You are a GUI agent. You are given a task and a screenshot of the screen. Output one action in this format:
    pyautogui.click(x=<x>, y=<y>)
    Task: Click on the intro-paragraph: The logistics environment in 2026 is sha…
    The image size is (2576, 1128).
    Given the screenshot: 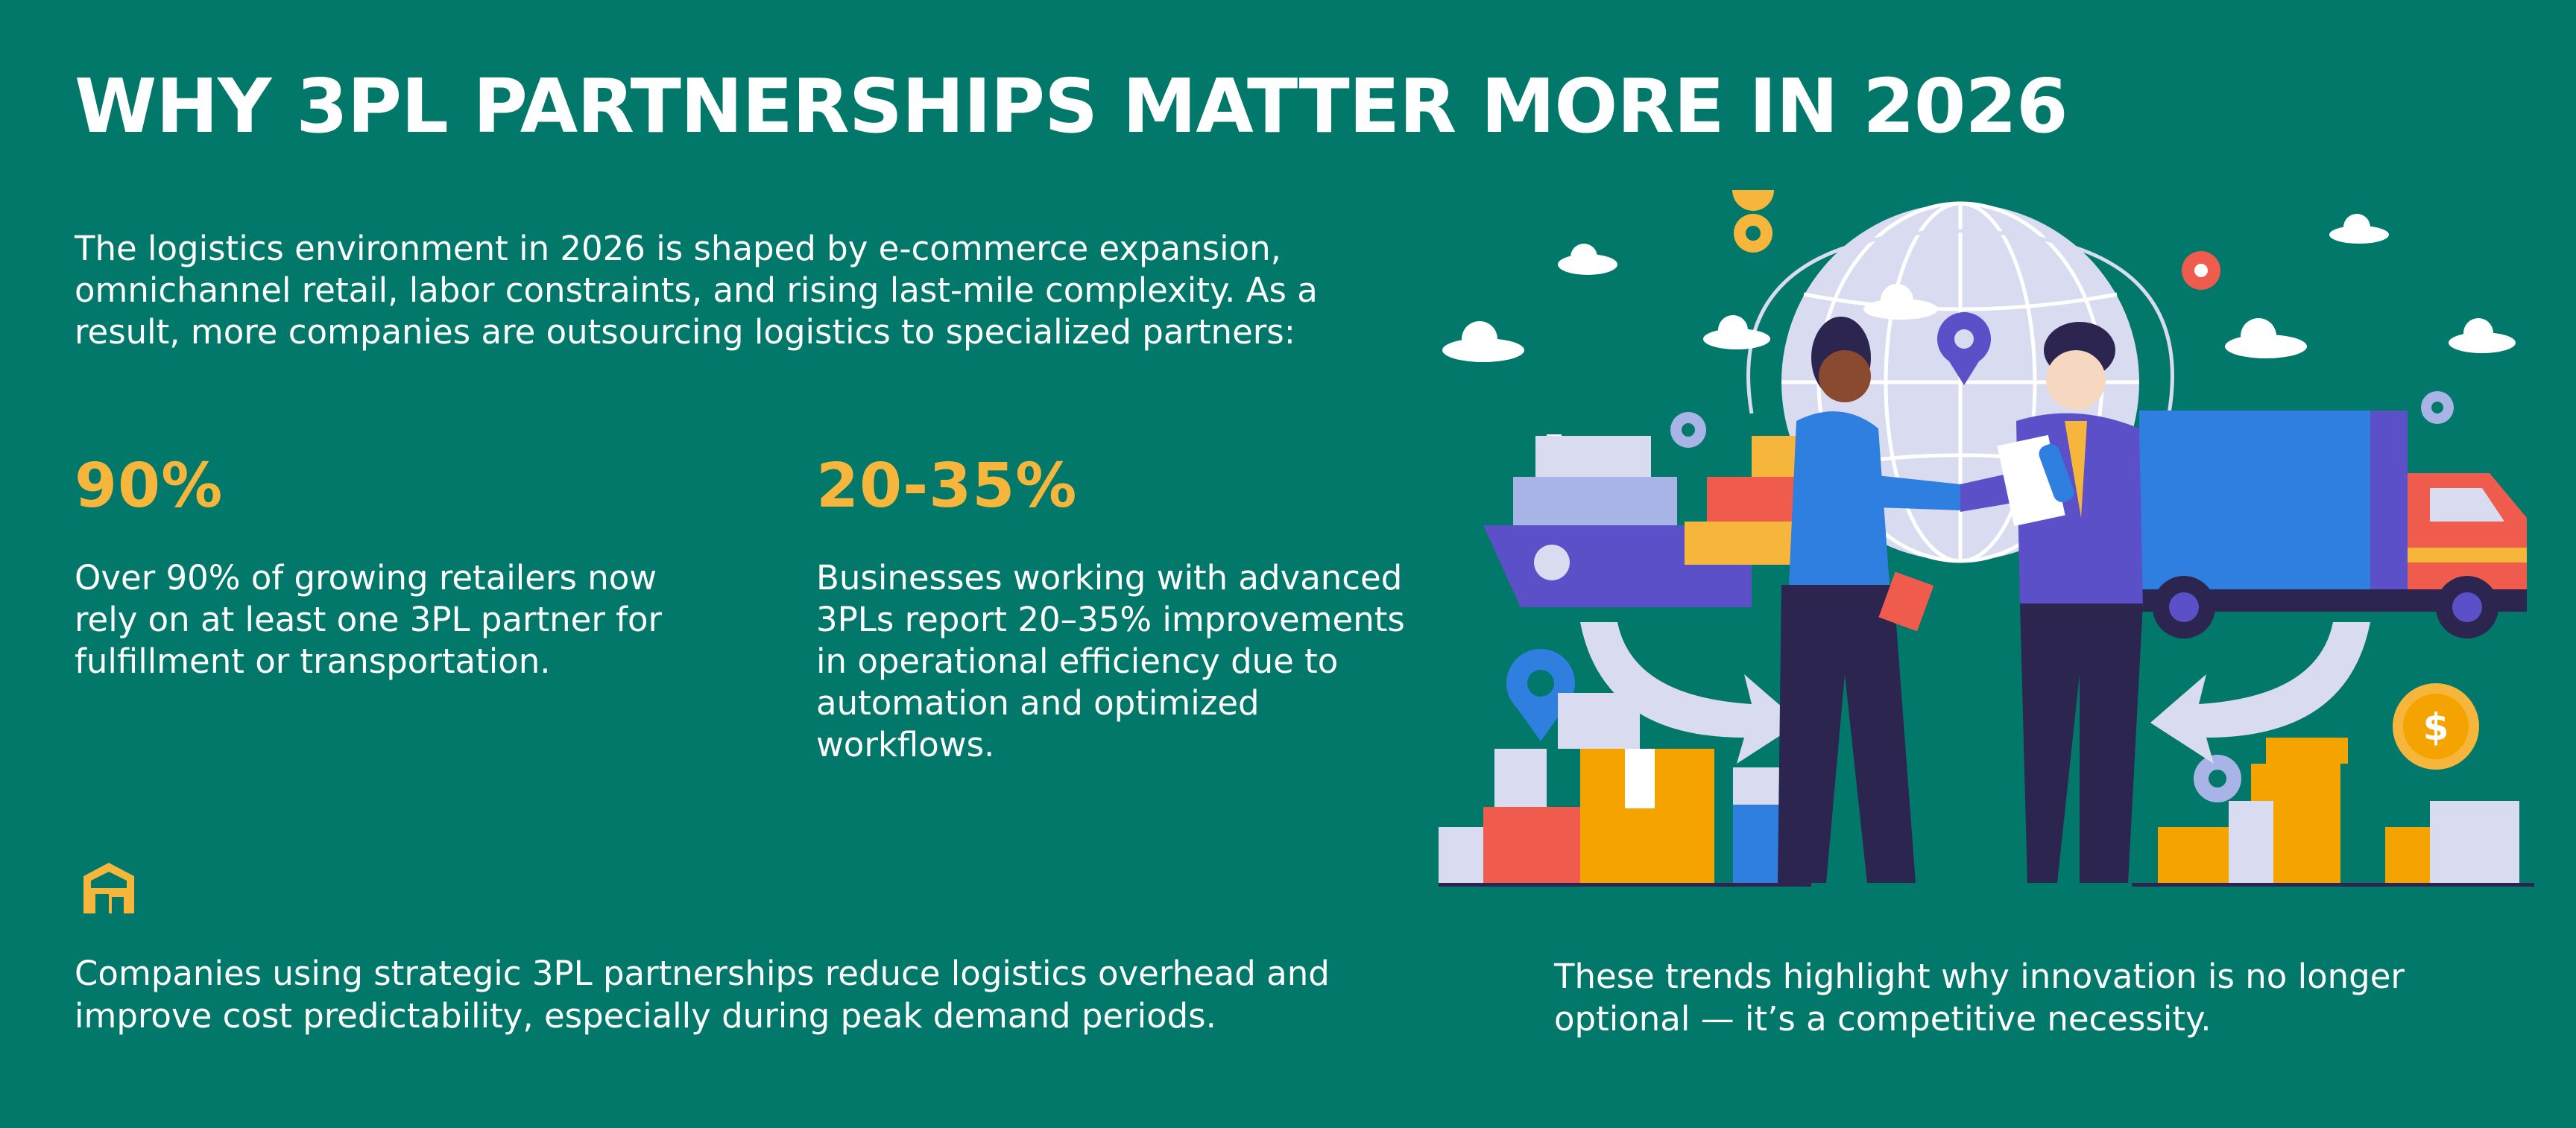 What is the action you would take?
    pyautogui.click(x=696, y=290)
    